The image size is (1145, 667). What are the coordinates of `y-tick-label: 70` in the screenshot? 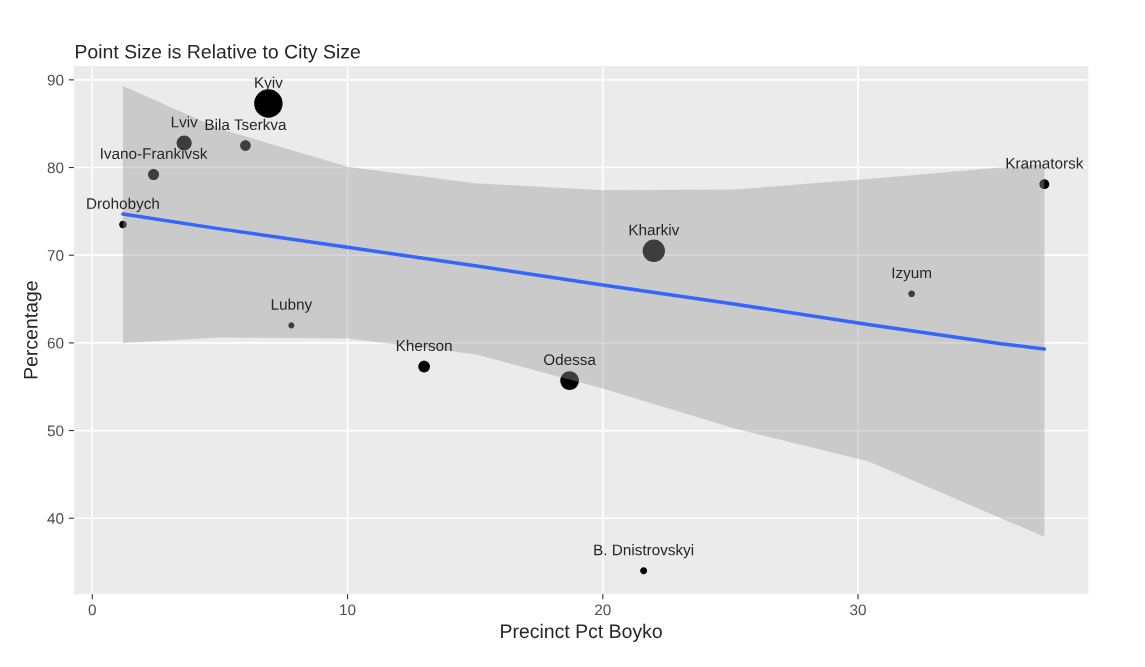 It's located at (55, 255).